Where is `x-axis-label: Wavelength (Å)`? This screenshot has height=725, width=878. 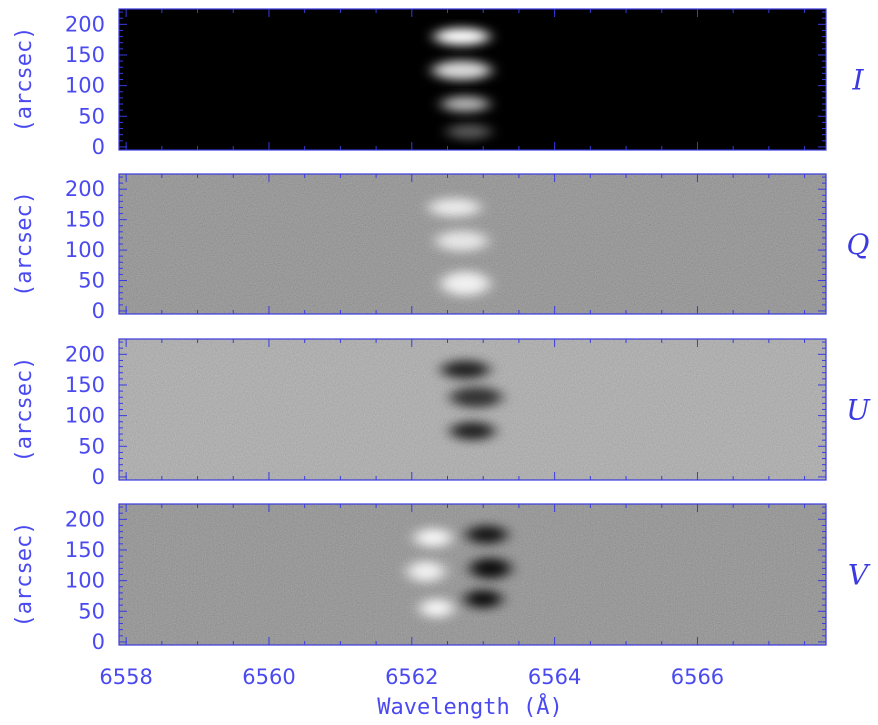 x-axis-label: Wavelength (Å) is located at coordinates (469, 706).